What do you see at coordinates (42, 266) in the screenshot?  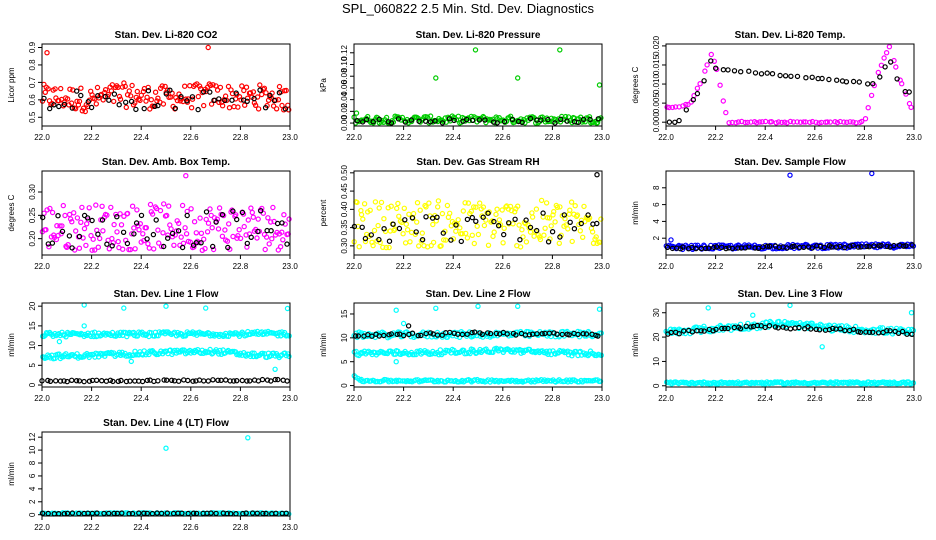 I see `x-tick-label: 22.0` at bounding box center [42, 266].